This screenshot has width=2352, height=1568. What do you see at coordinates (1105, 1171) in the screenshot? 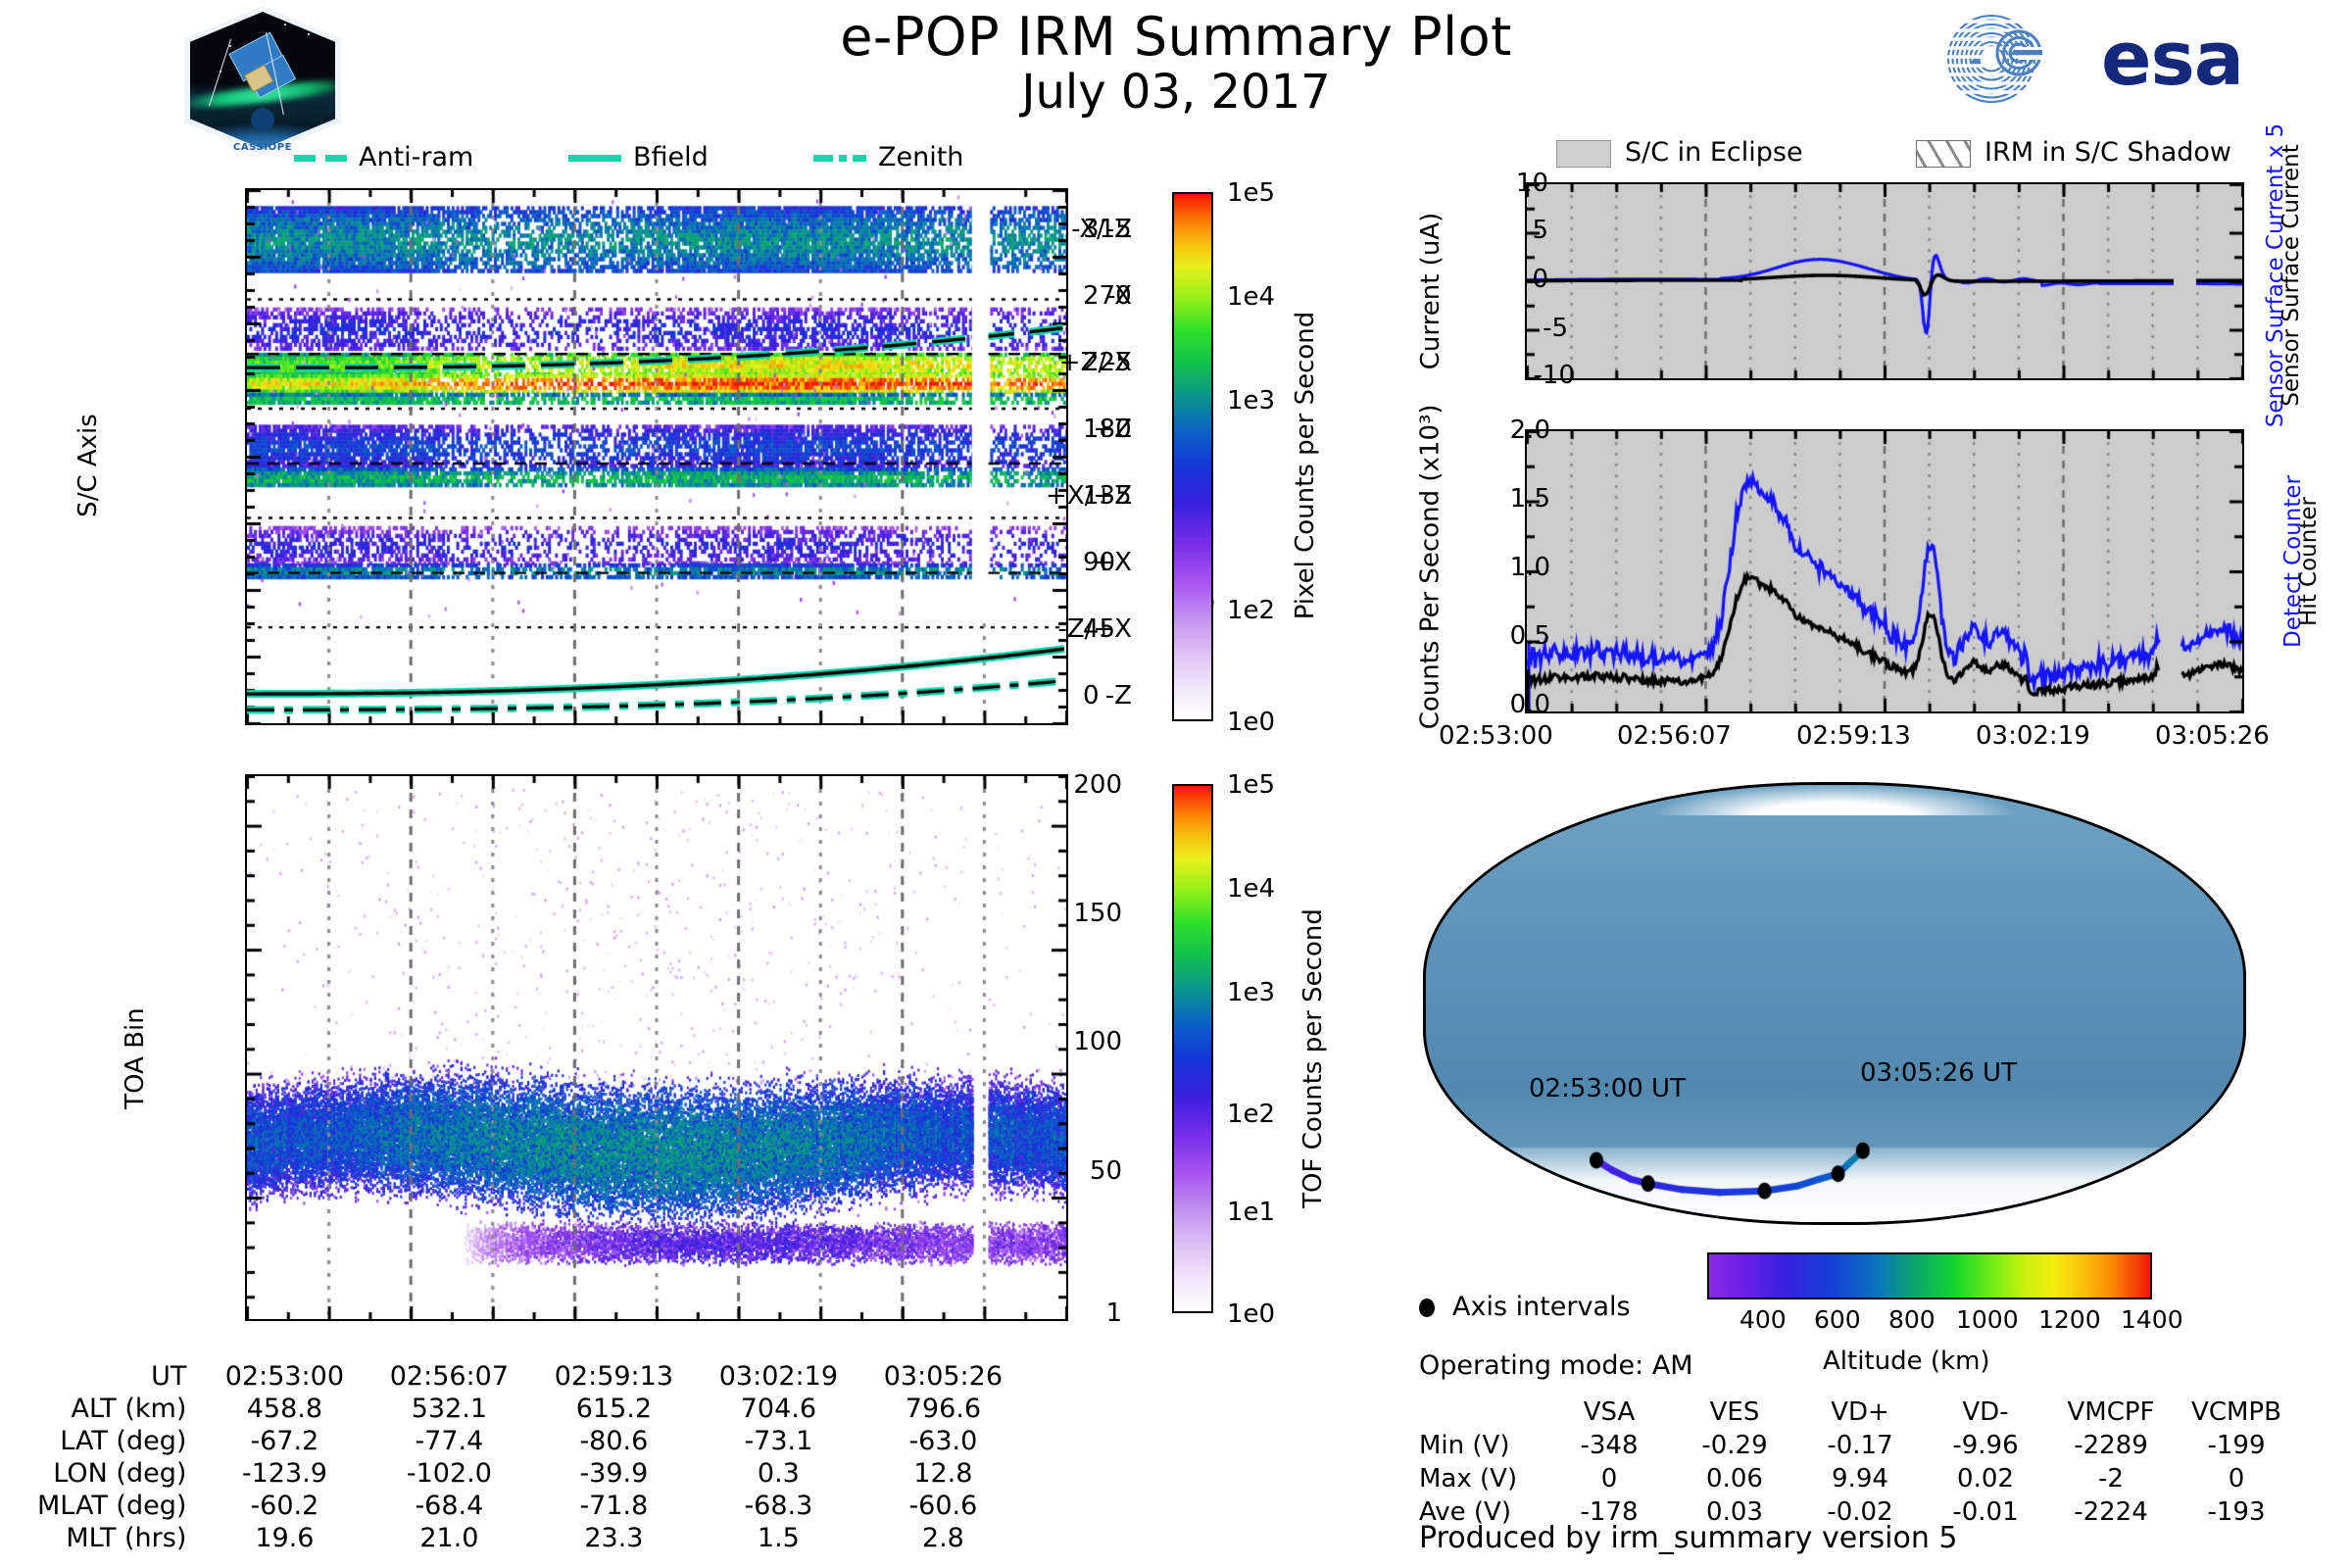
I see `toa-ytick-50: 50` at bounding box center [1105, 1171].